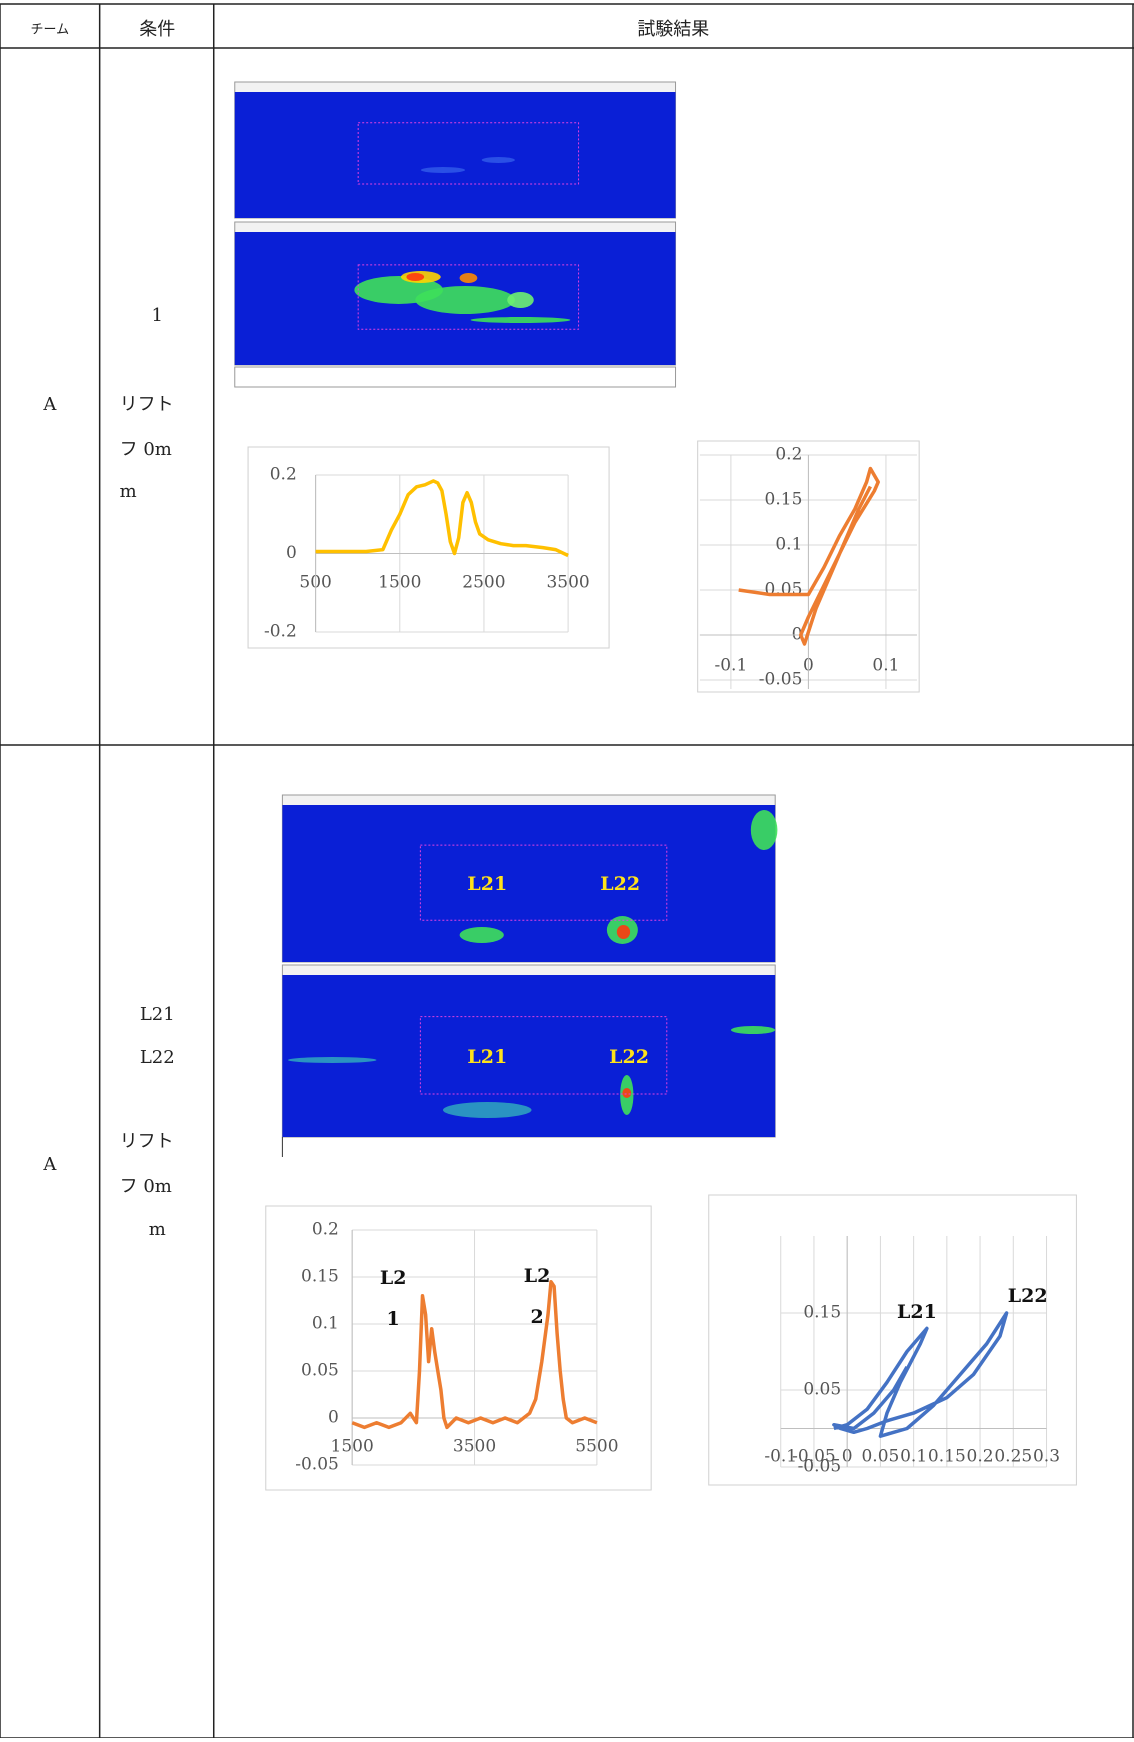 The height and width of the screenshot is (1742, 1134). Describe the element at coordinates (980, 1457) in the screenshot. I see `x-tick-label: 0.2` at that location.